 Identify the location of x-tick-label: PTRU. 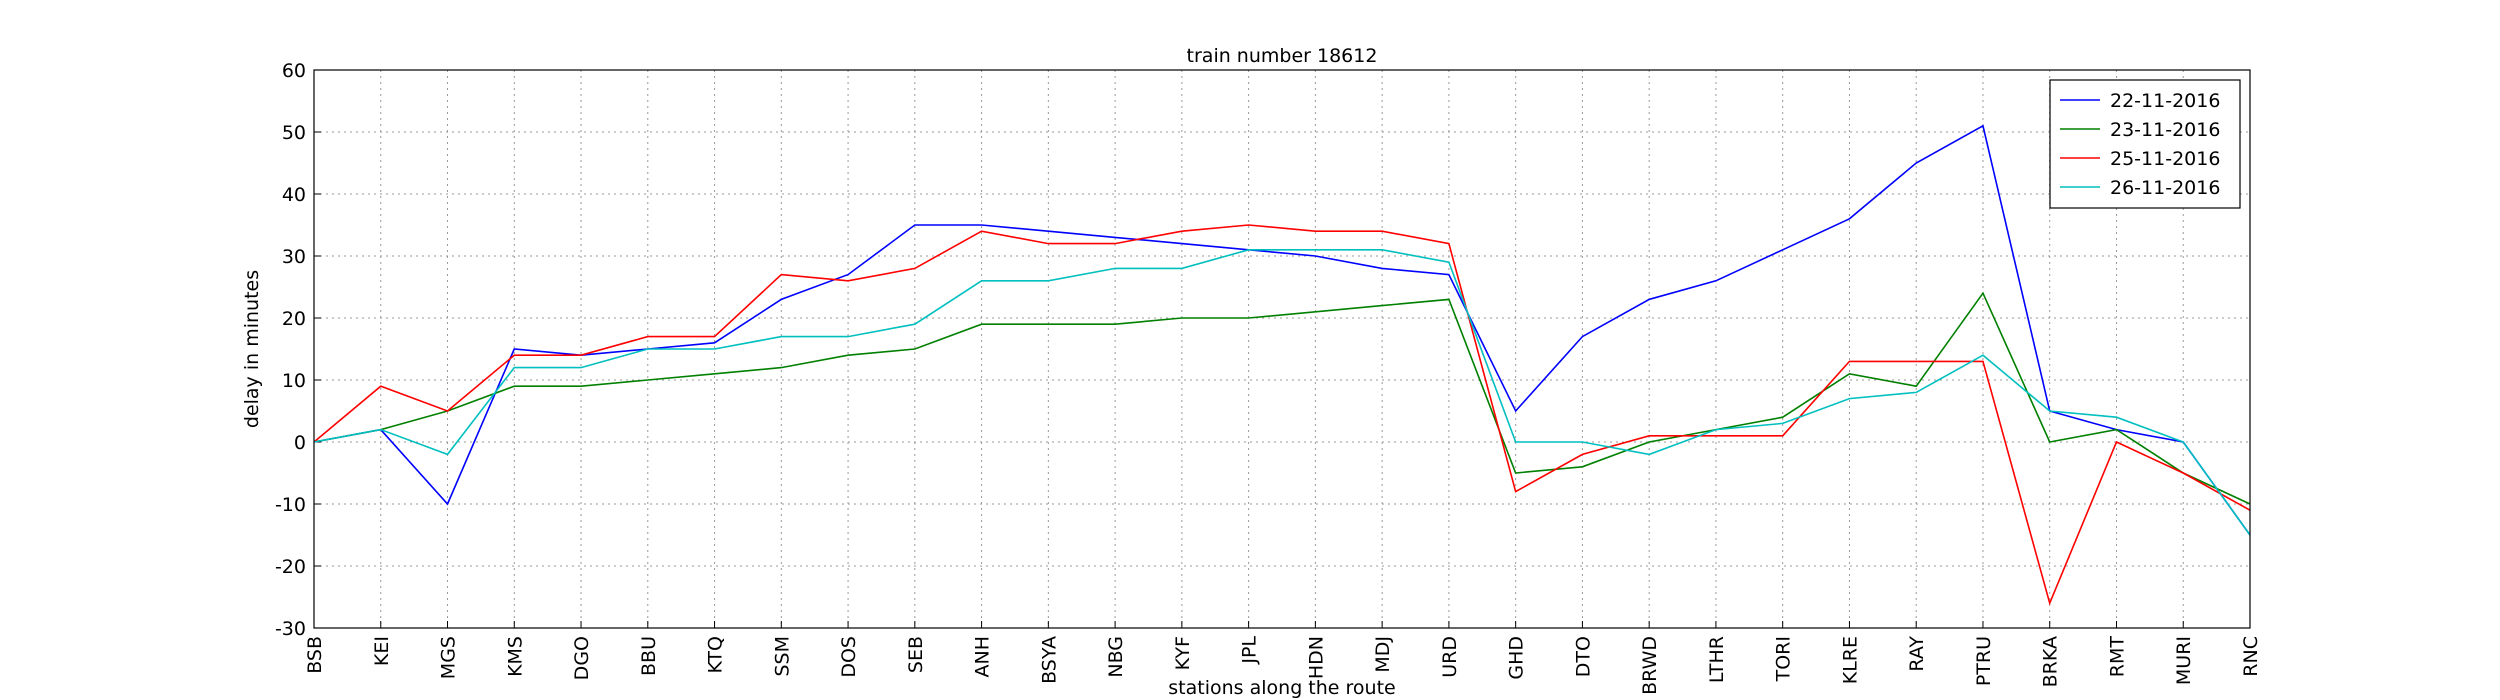
(1984, 661).